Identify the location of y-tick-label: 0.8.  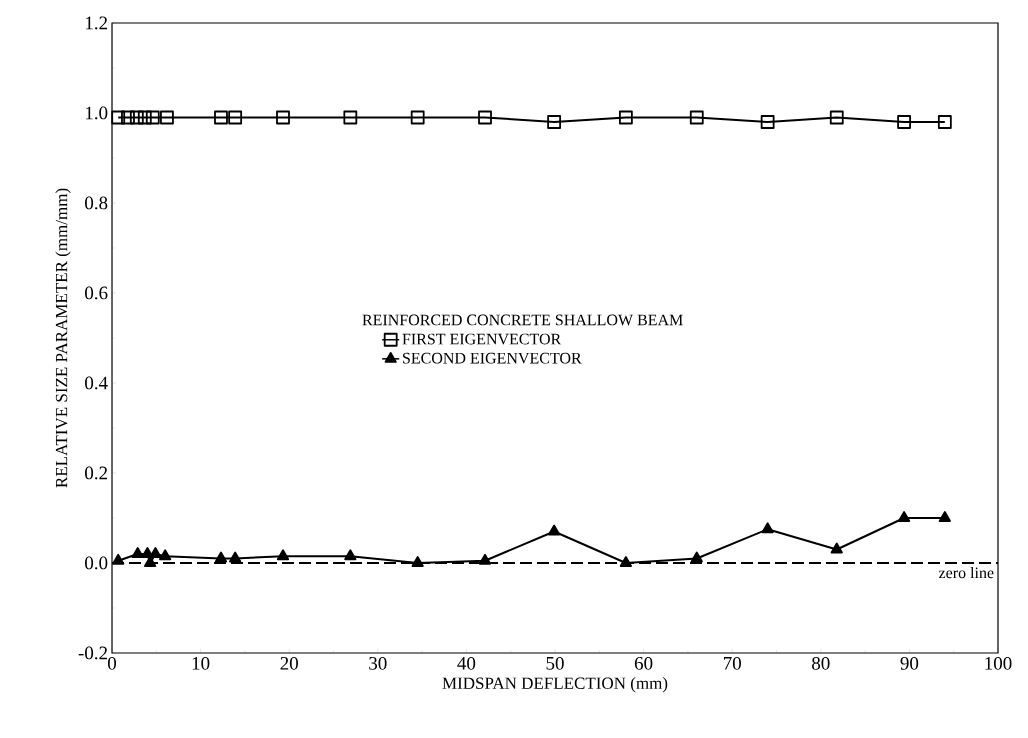
(96, 203).